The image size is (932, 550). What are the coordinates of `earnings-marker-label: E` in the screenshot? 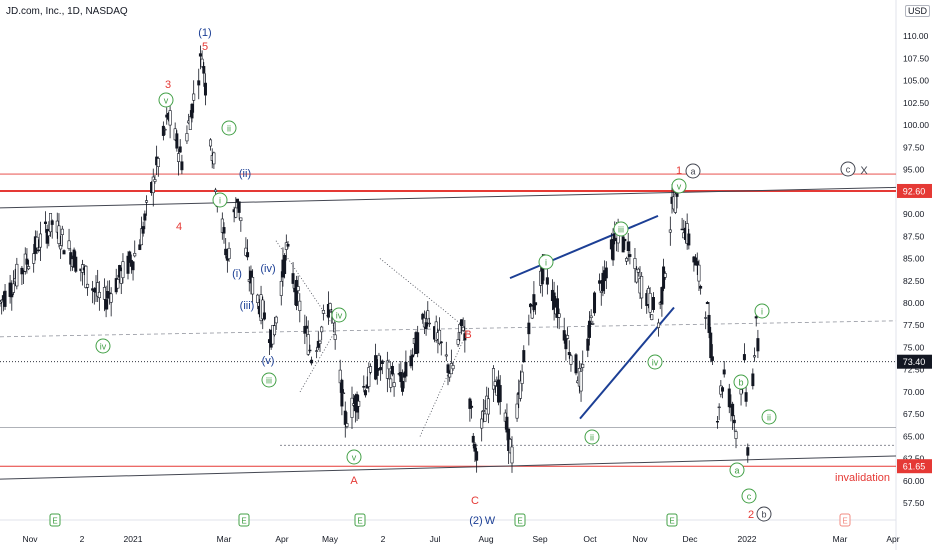 It's located at (243, 521).